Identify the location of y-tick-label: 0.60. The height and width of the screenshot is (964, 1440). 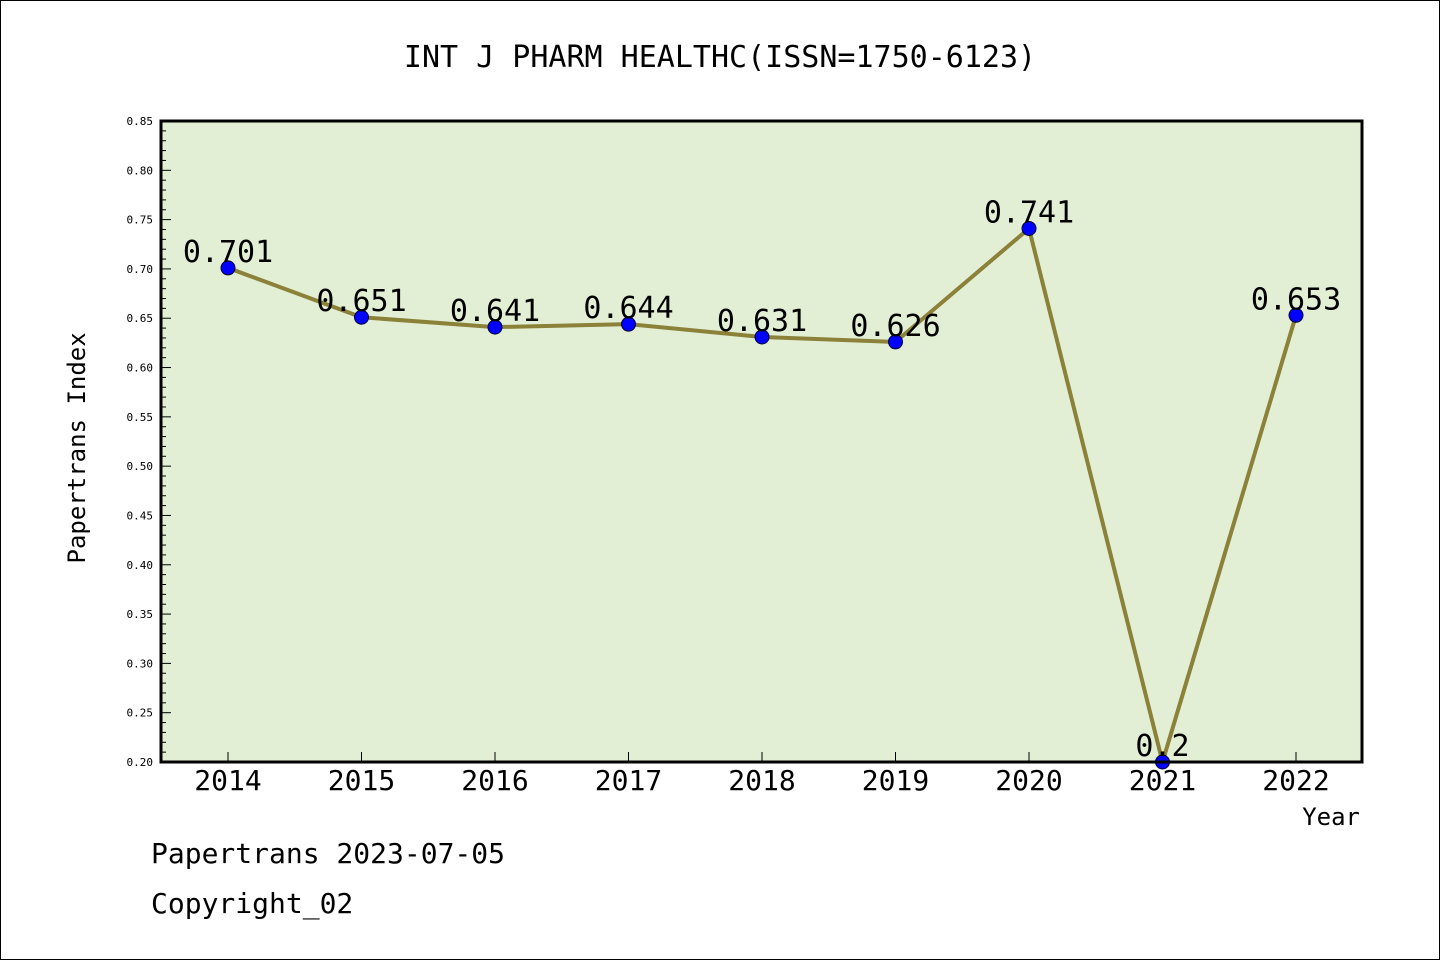
(140, 368).